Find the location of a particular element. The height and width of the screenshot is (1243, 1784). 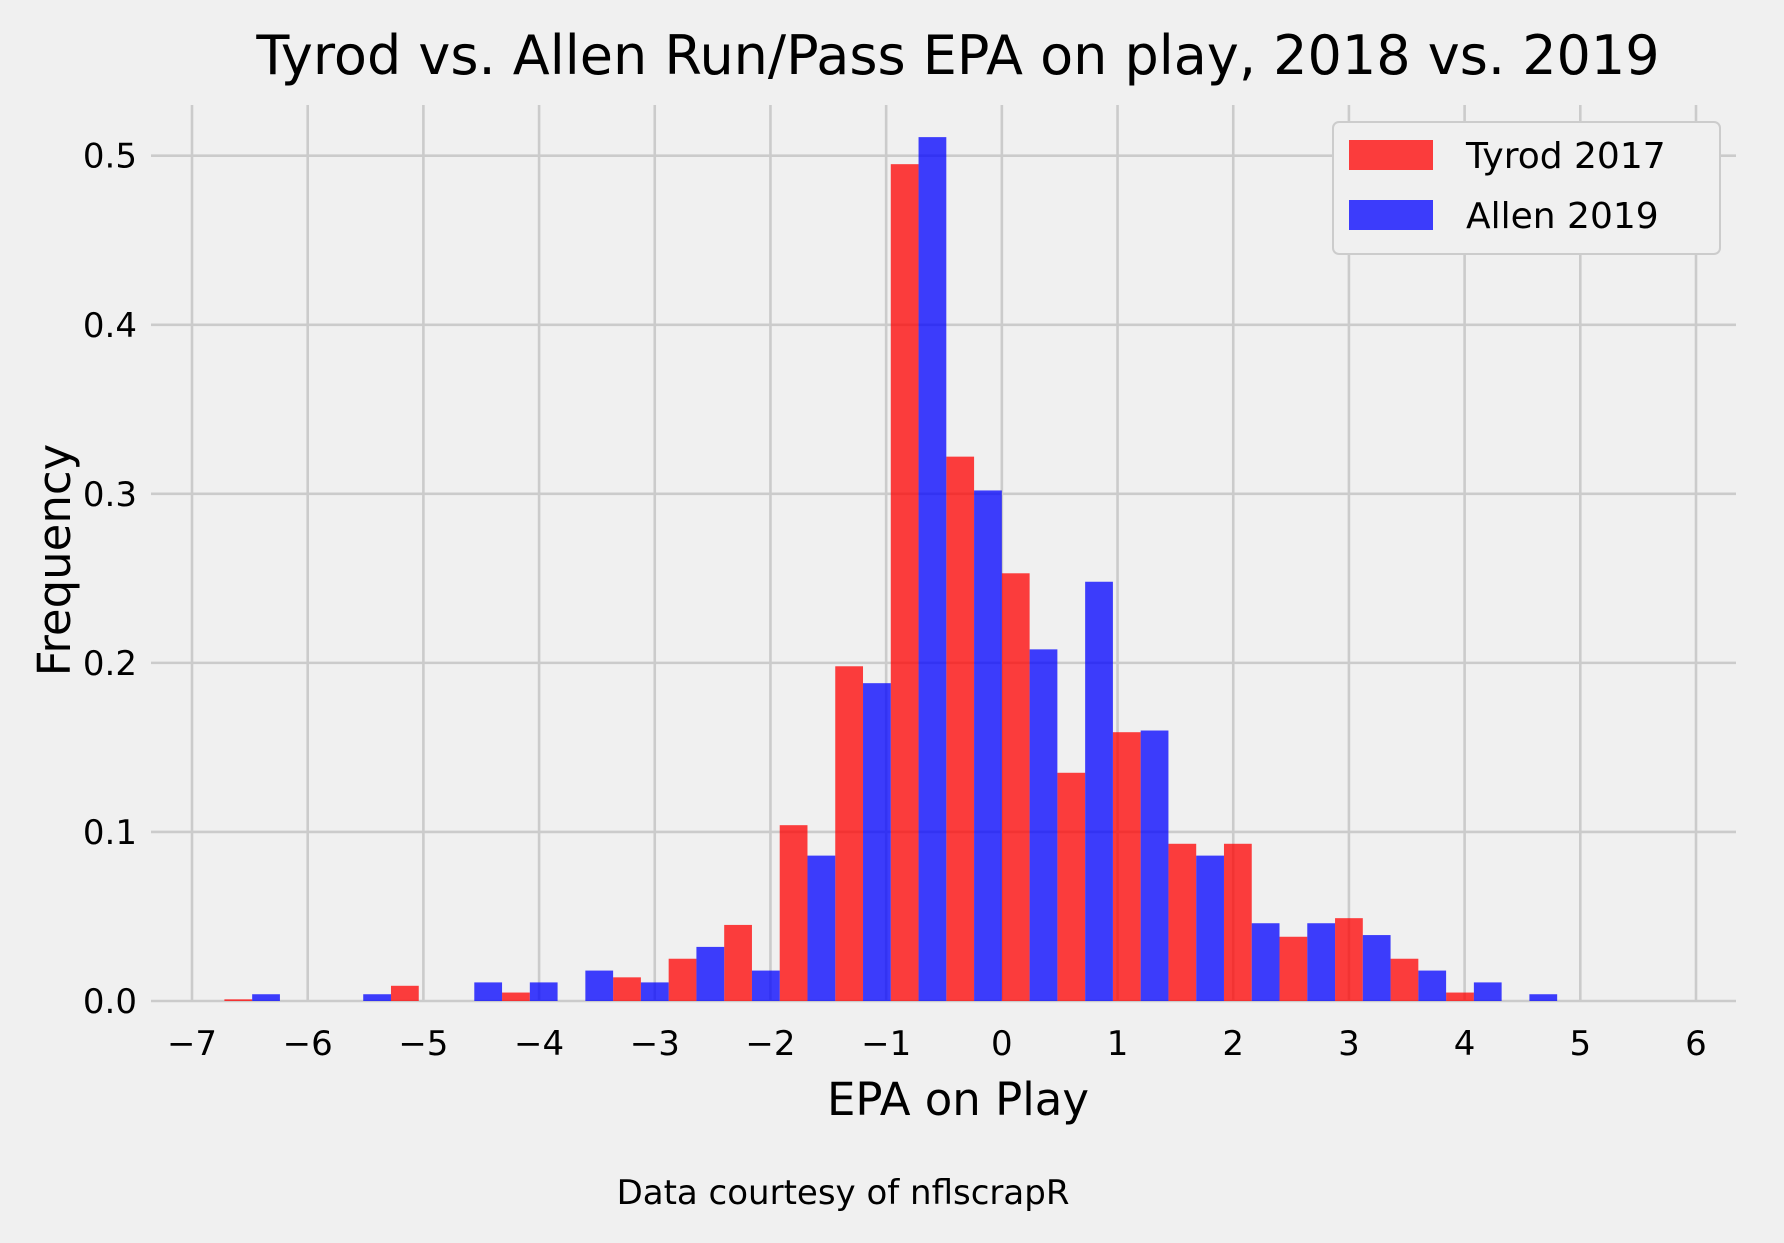

legend-label-allen-2019: Allen 2019 is located at coordinates (1562, 216).